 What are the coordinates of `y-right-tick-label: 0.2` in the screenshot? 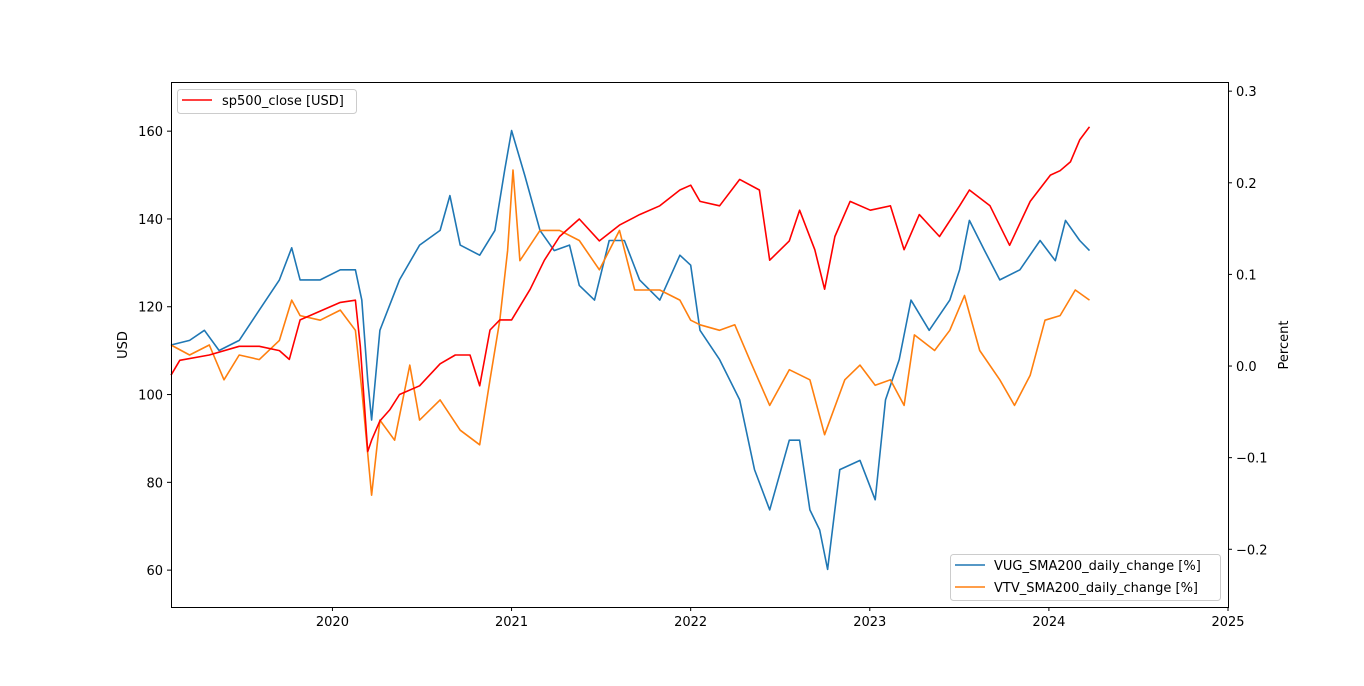 It's located at (1246, 184).